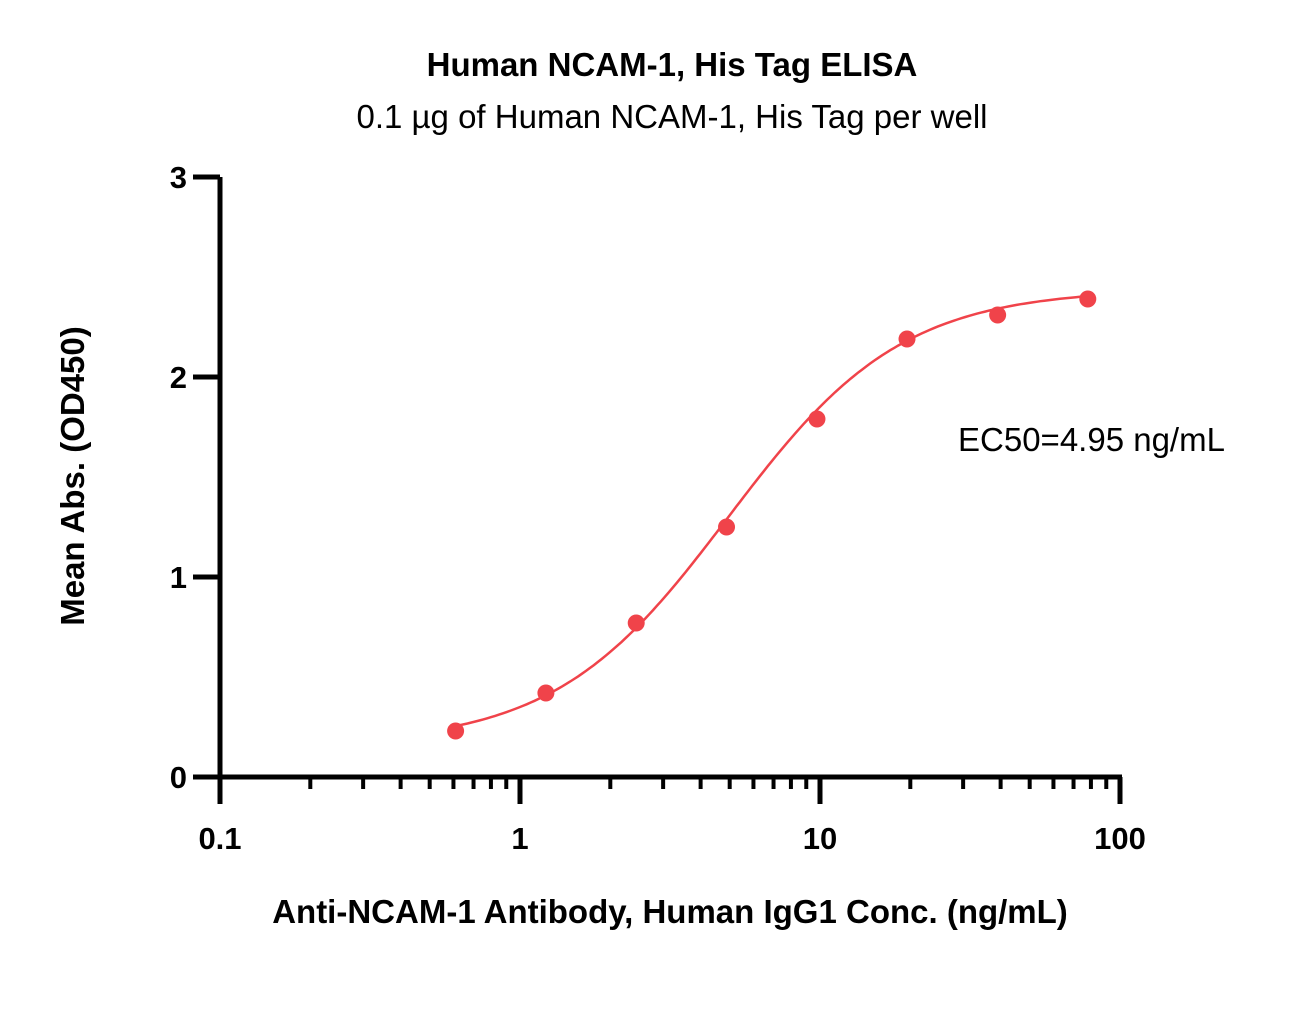  Describe the element at coordinates (178, 177) in the screenshot. I see `y-tick-label: 3` at that location.